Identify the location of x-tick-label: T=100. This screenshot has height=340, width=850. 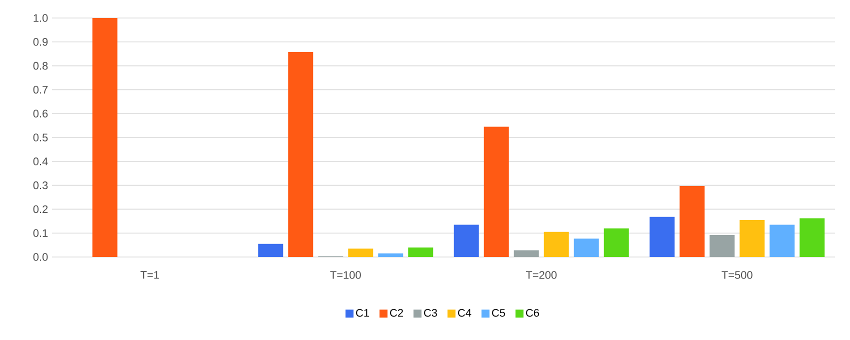
(345, 275).